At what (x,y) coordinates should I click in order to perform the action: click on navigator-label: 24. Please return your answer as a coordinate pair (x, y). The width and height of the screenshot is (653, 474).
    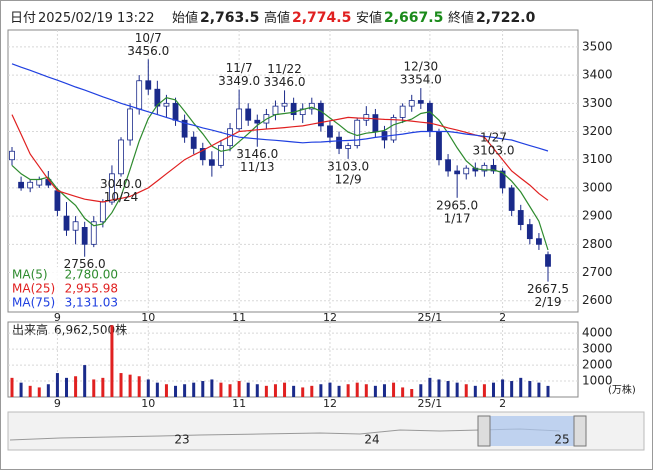
    Looking at the image, I should click on (371, 440).